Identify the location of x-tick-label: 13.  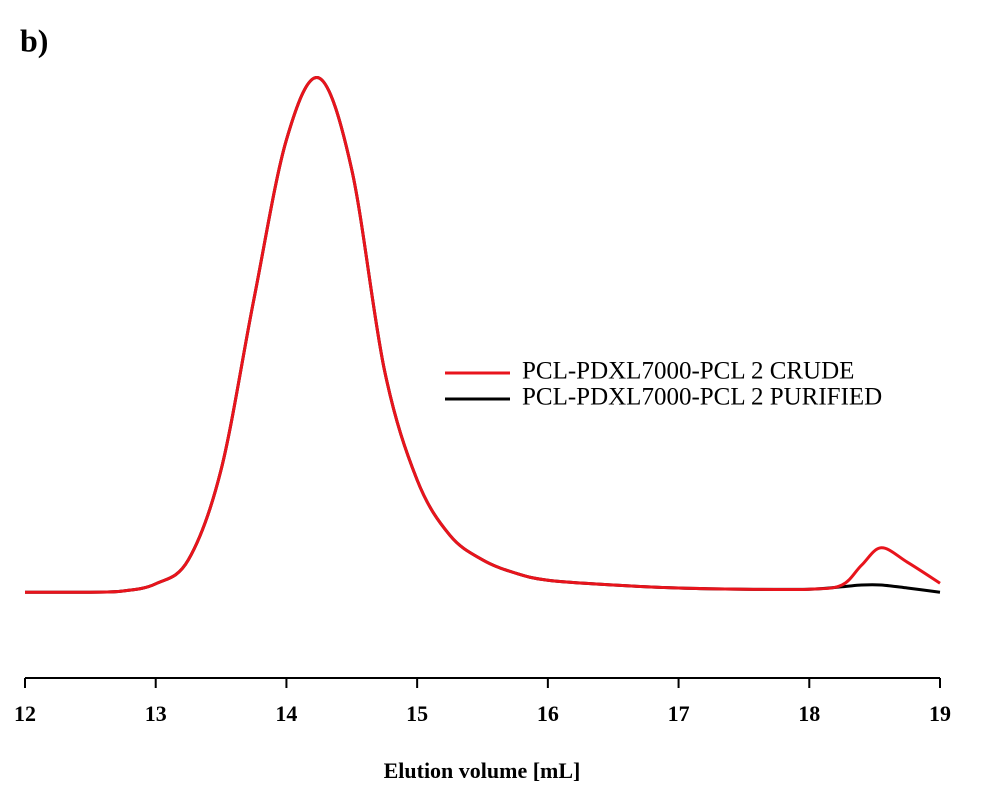
(156, 713).